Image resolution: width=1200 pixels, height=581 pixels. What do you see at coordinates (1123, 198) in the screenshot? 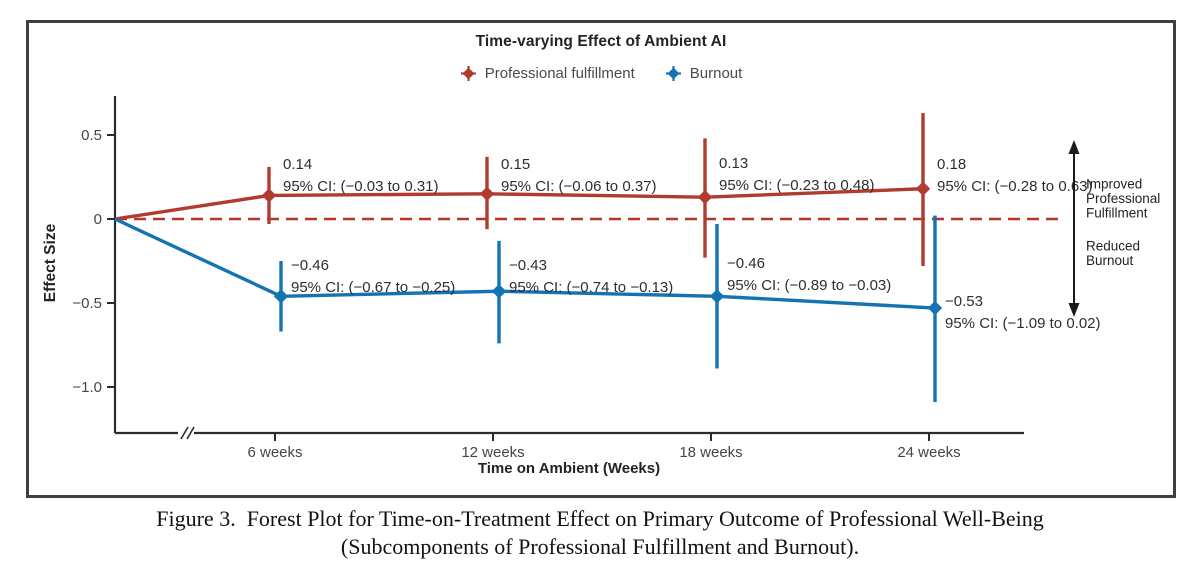
I see `svg-text: Professional` at bounding box center [1123, 198].